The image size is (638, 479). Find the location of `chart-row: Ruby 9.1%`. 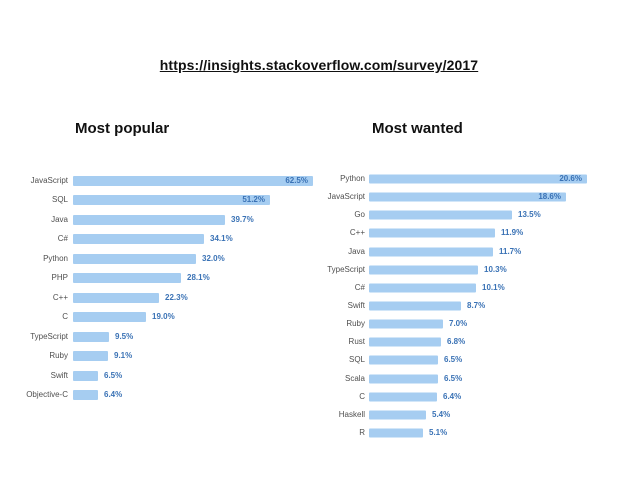

chart-row: Ruby 9.1% is located at coordinates (189, 357).